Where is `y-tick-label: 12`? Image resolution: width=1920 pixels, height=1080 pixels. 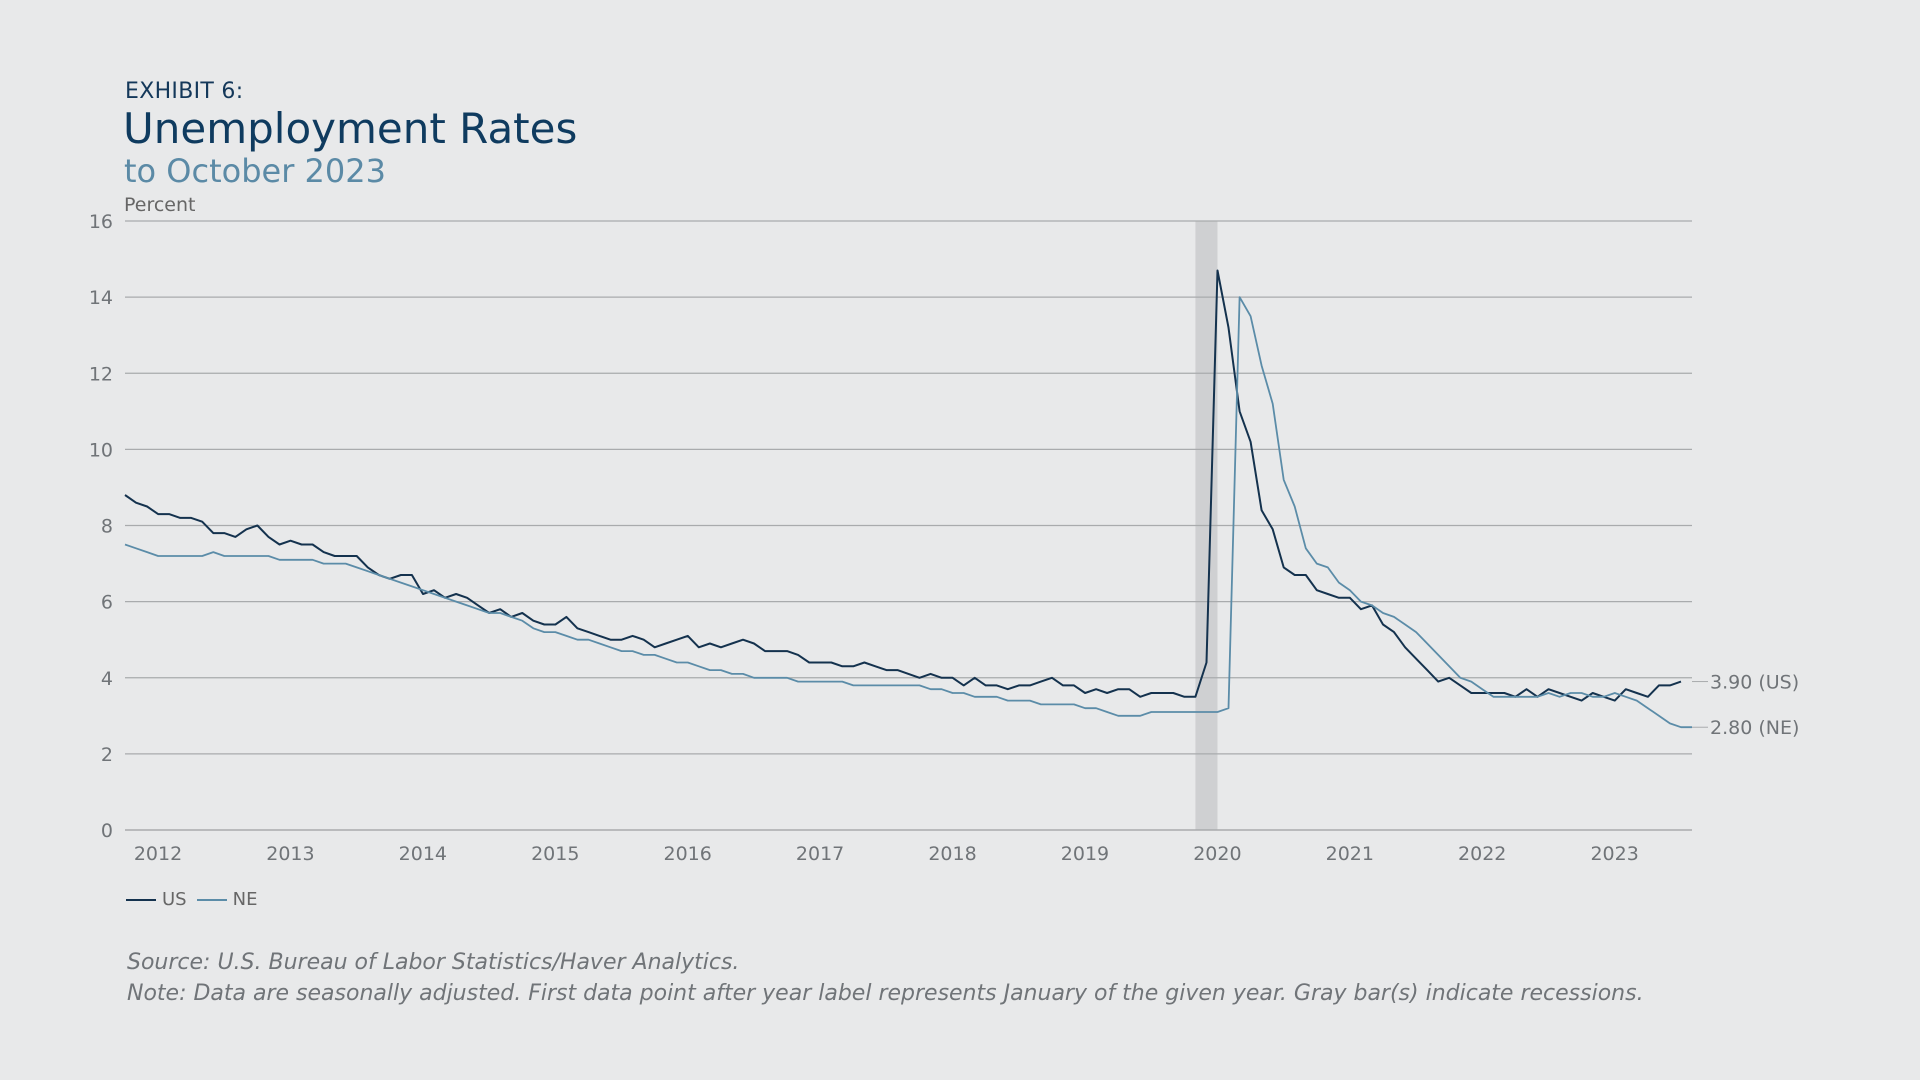
y-tick-label: 12 is located at coordinates (101, 374).